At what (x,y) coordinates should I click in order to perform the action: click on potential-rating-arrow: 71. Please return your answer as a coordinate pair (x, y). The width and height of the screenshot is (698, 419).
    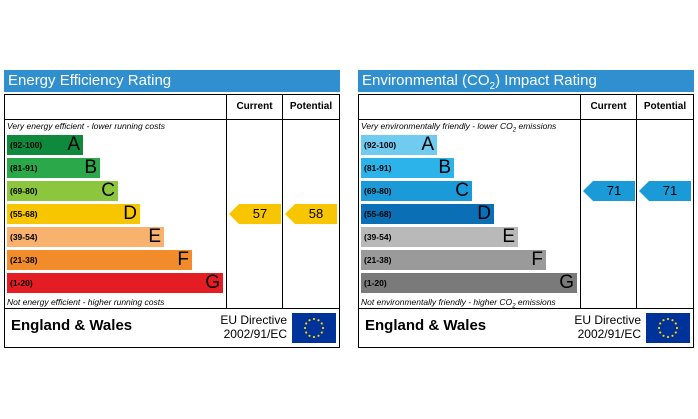
    Looking at the image, I should click on (665, 191).